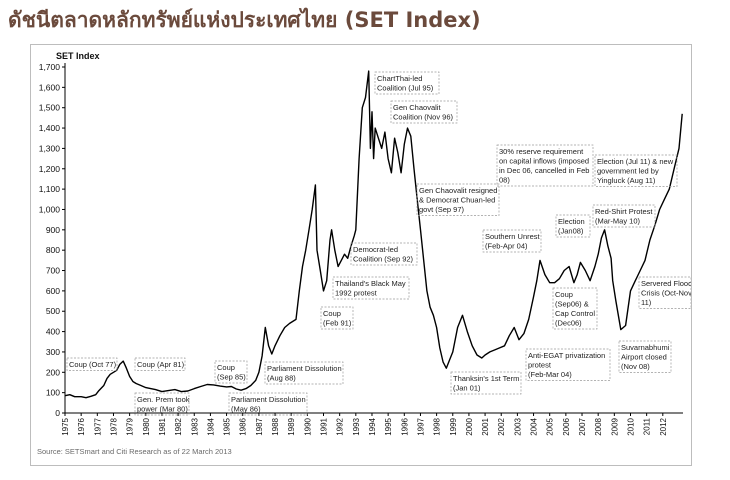  What do you see at coordinates (356, 293) in the screenshot?
I see `callout-text: 1992 protest` at bounding box center [356, 293].